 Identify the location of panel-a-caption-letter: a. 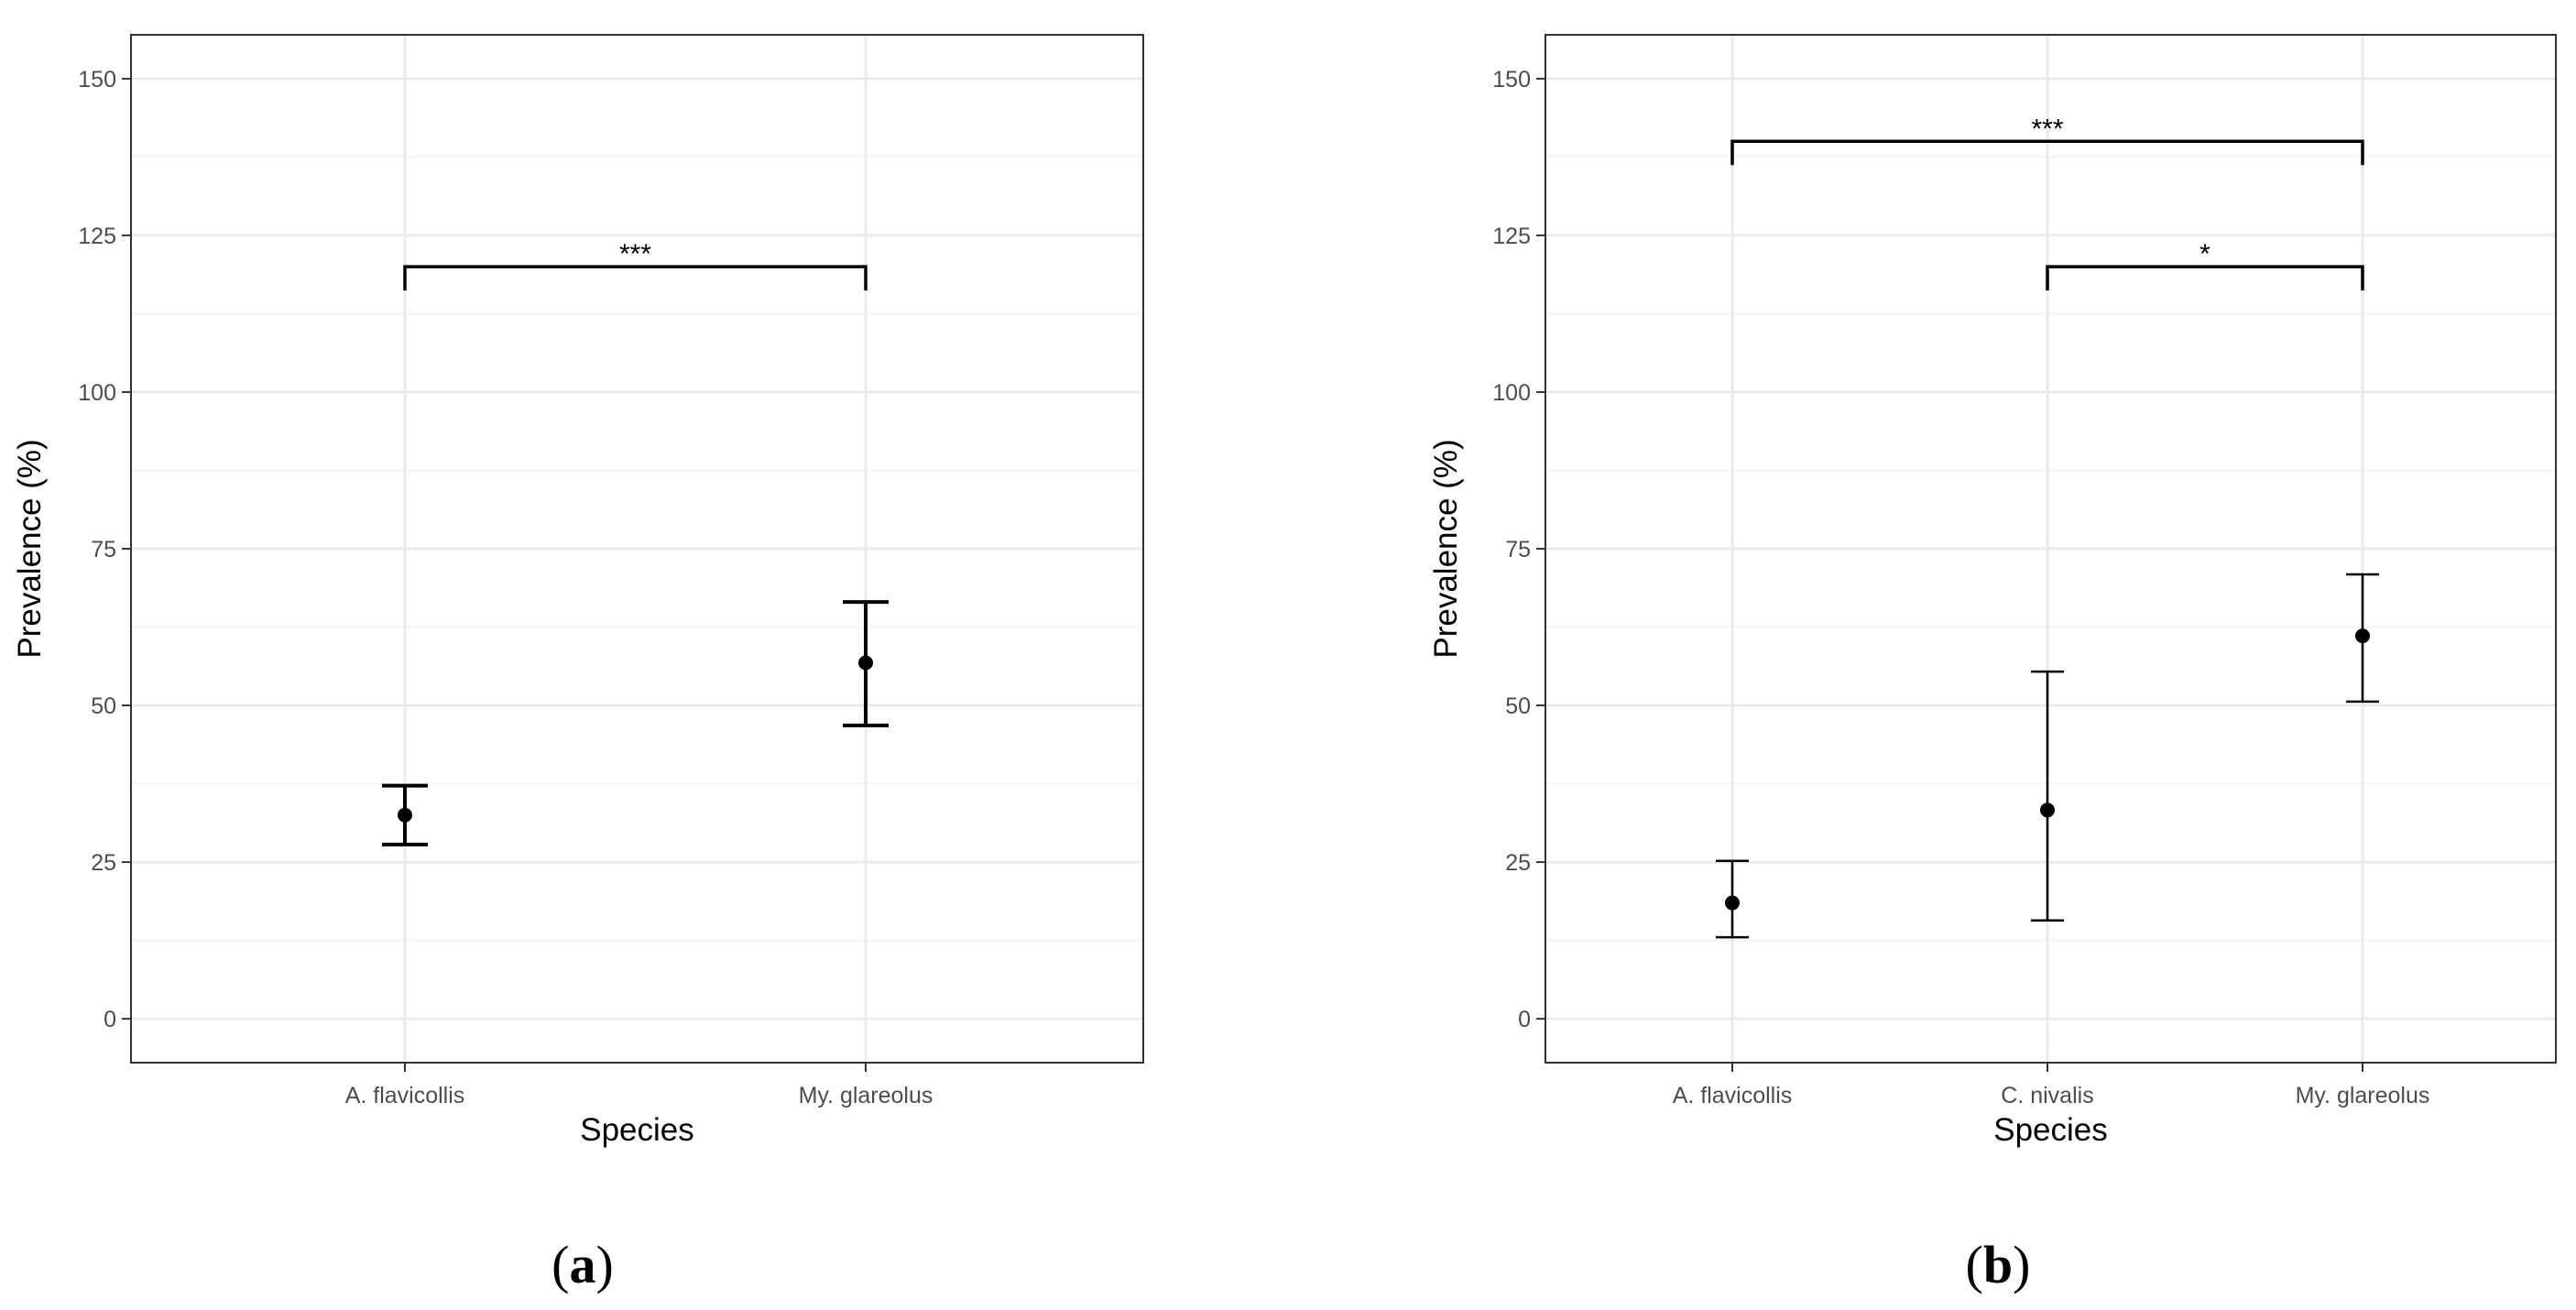
(583, 1264).